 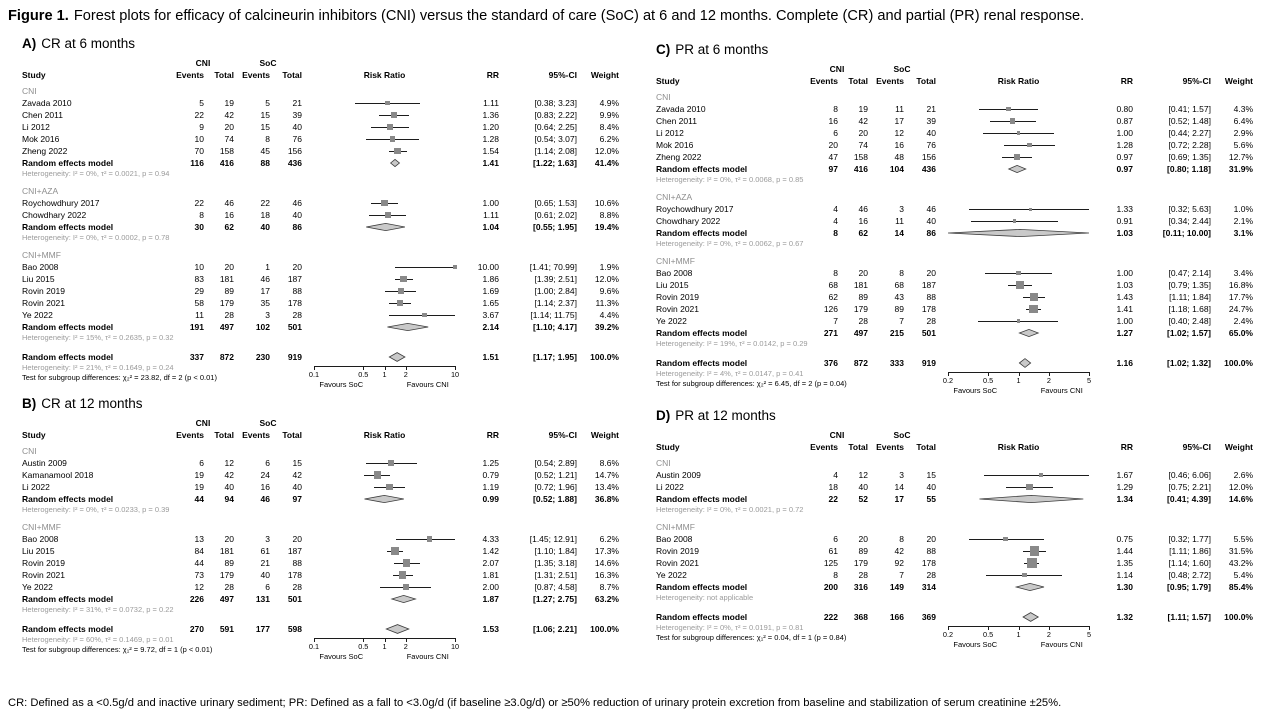 I want to click on subgroup-row: CNI, so click(x=322, y=91).